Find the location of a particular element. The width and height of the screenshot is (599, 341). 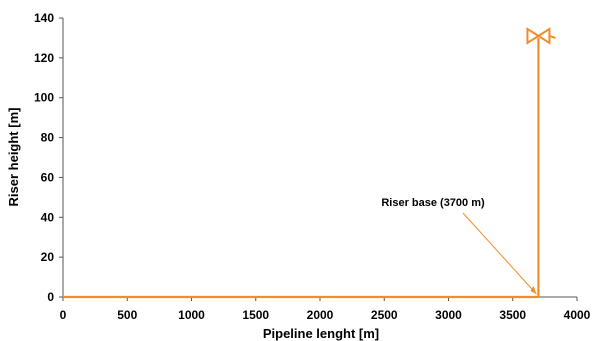

y-axis-title: Riser height [m] is located at coordinates (13, 157).